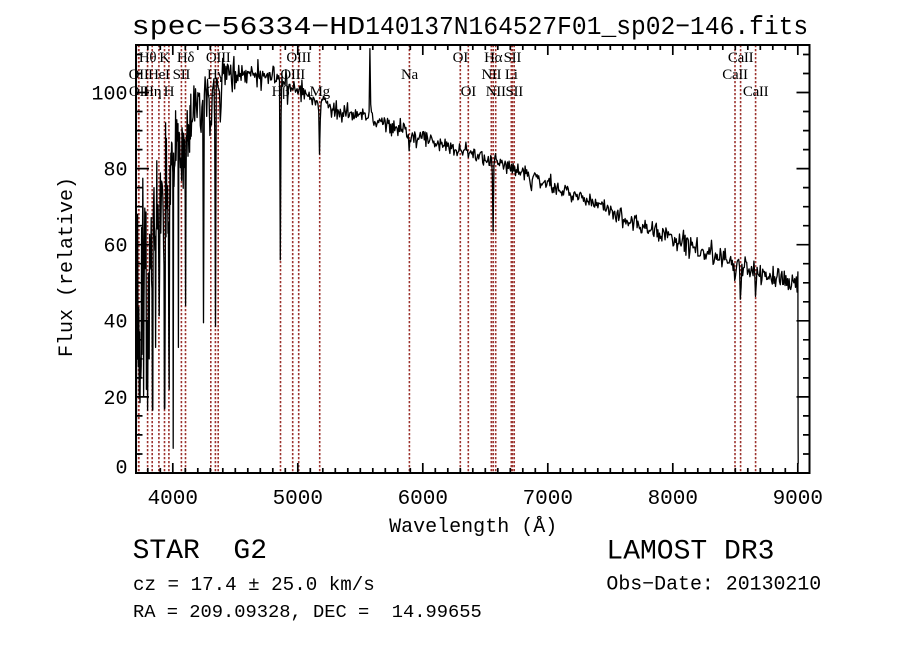 The image size is (900, 649). I want to click on svg-text:RA = 209.09328, DEC = 14.9965: RA = 209.09328, DEC = 14.99655, so click(307, 612).